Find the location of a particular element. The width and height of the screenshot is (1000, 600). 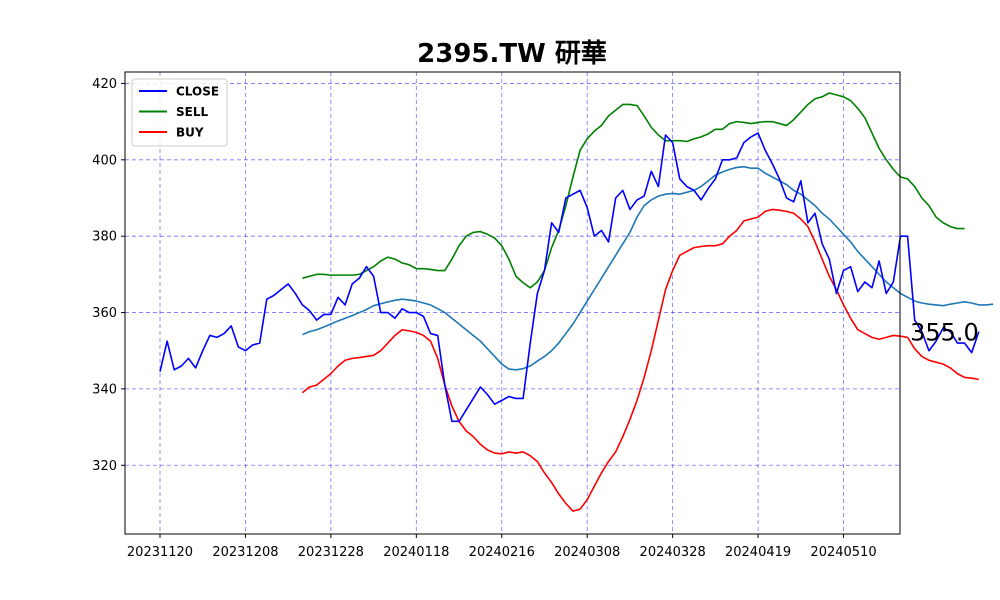

legend: CLOSE SELL BUY is located at coordinates (179, 112).